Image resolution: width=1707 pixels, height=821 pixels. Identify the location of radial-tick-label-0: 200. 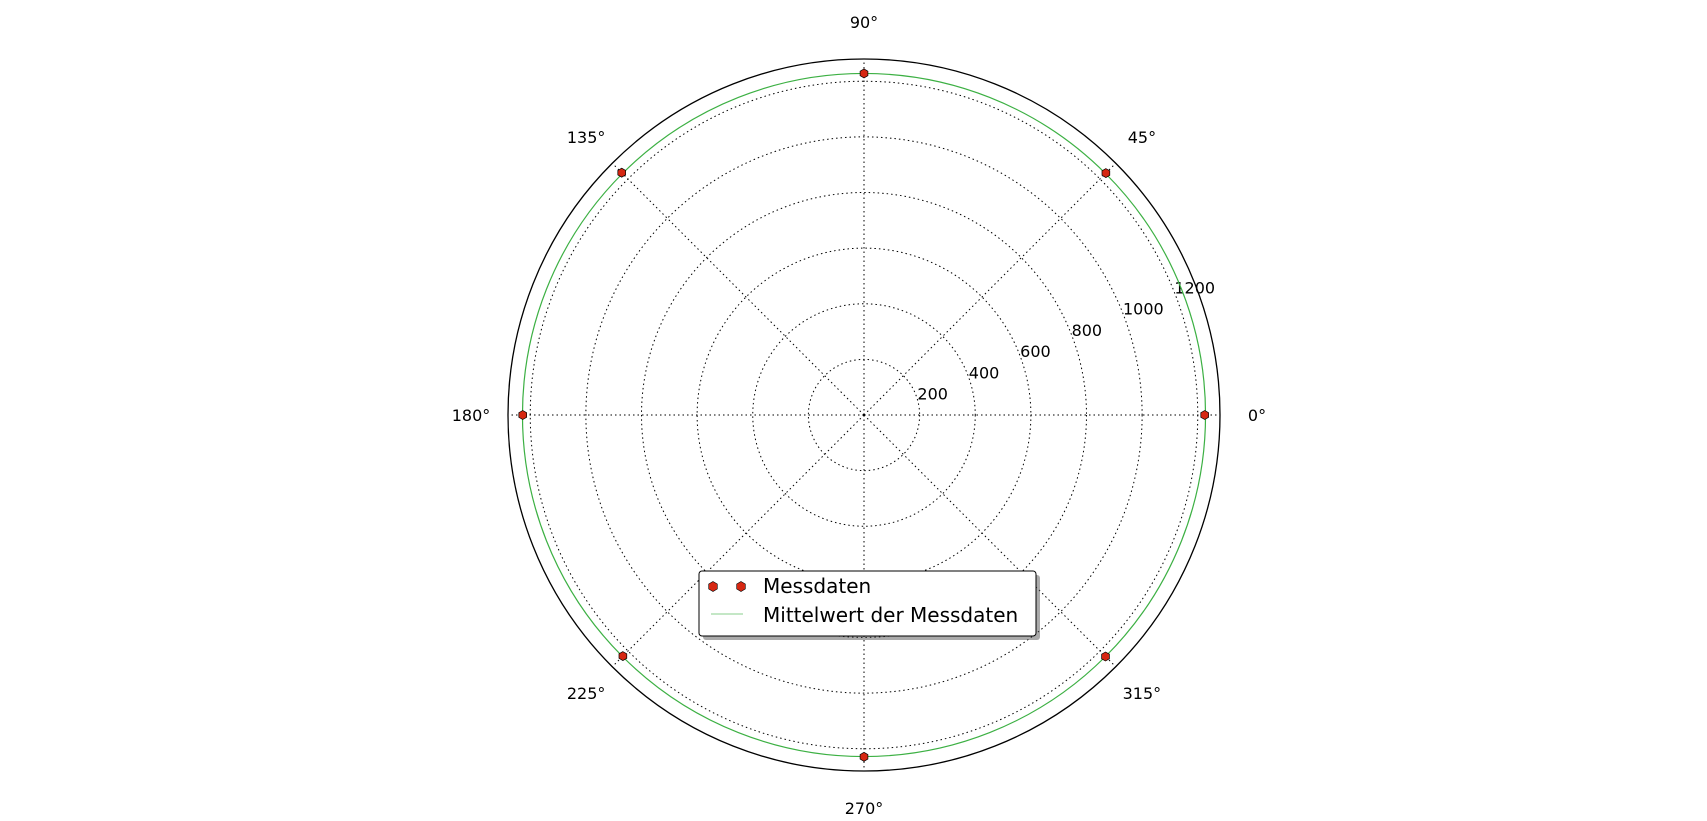
(932, 394).